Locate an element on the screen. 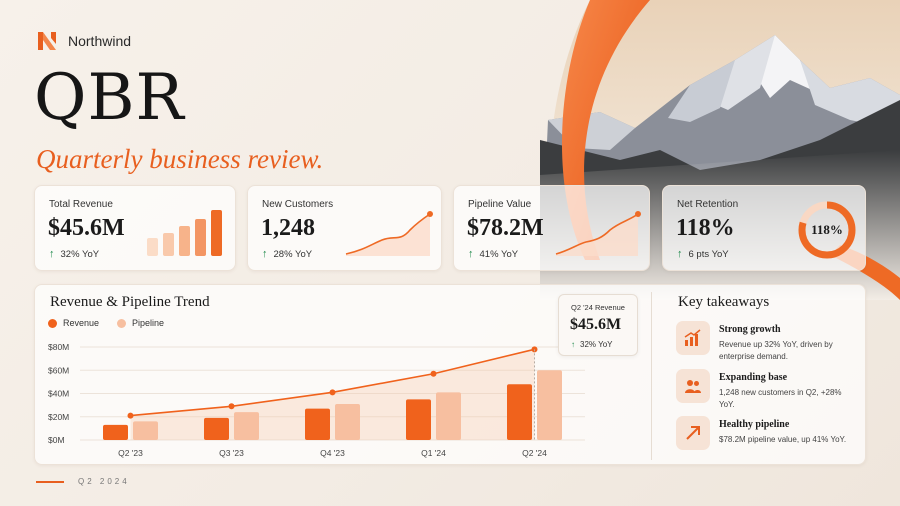 Image resolution: width=900 pixels, height=506 pixels. retention-gauge: 118% is located at coordinates (827, 230).